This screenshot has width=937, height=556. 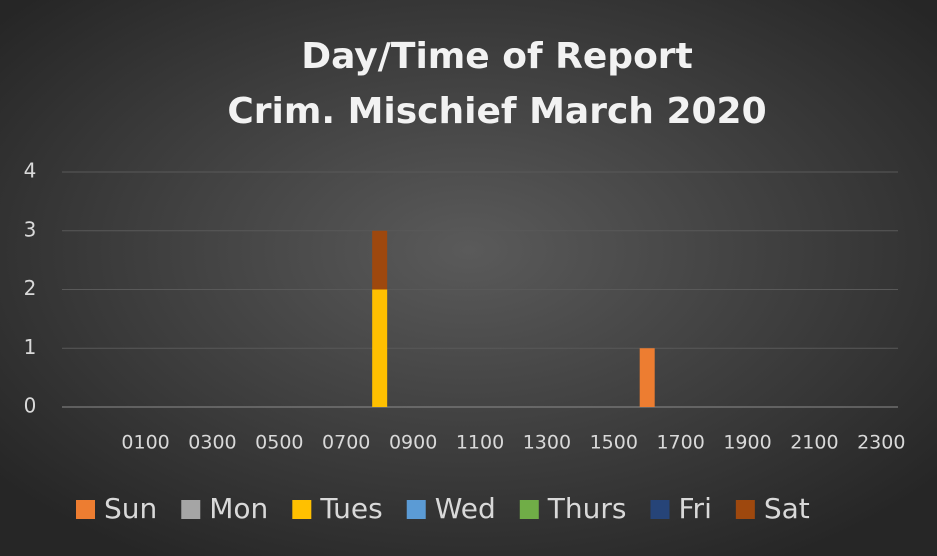 I want to click on chart-title: Day/Time of Report, so click(x=497, y=56).